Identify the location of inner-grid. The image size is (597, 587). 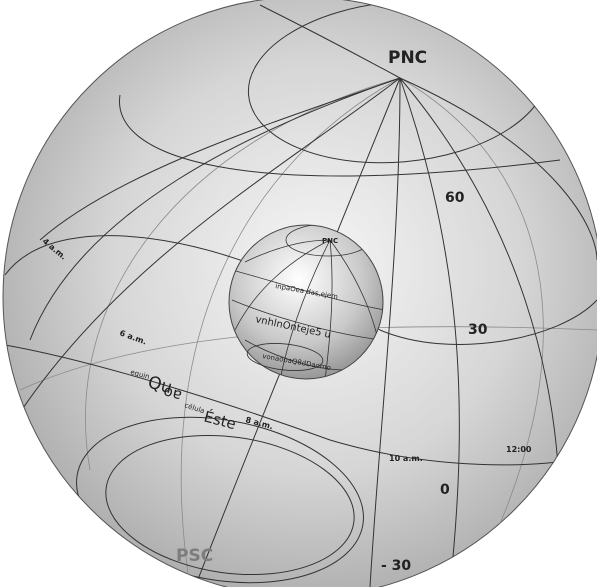
(307, 302).